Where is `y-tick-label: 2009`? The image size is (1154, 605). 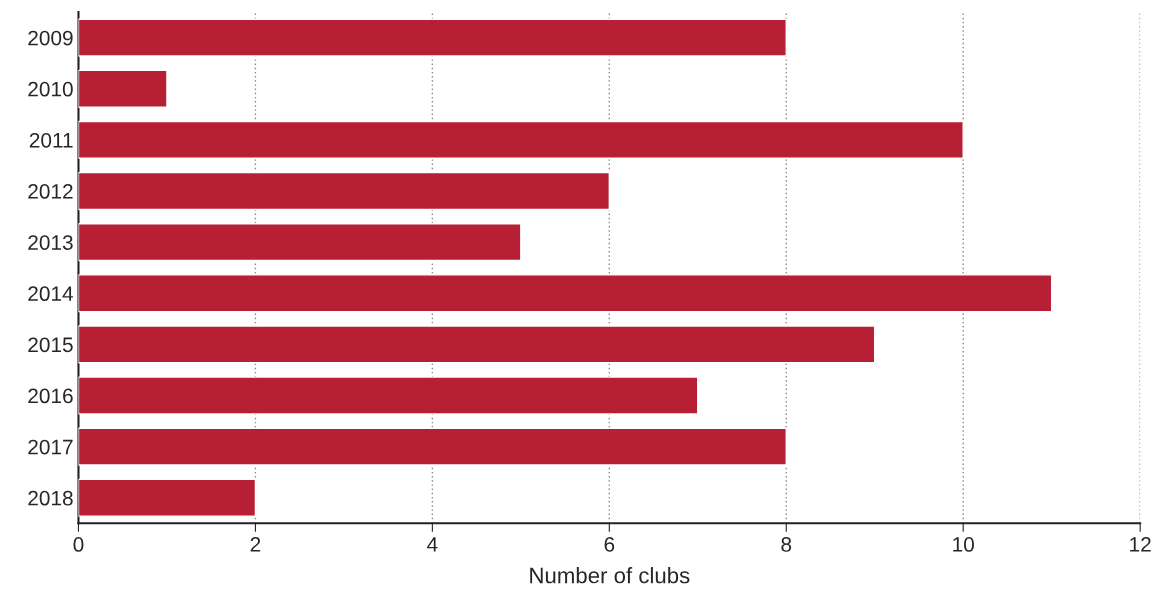 y-tick-label: 2009 is located at coordinates (50, 38).